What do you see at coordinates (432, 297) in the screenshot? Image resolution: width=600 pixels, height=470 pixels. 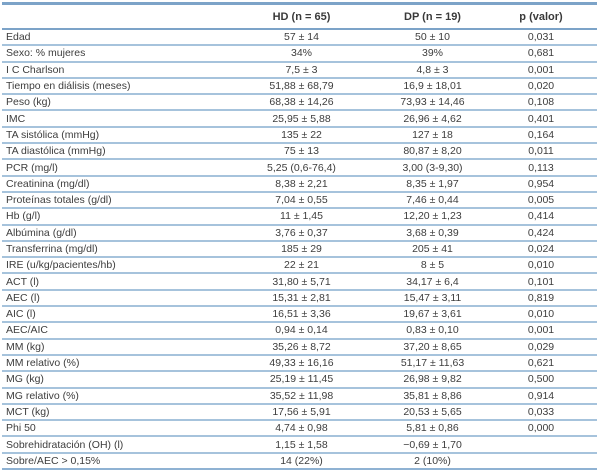 I see `row-value-dp: 15,47 ± 3,11` at bounding box center [432, 297].